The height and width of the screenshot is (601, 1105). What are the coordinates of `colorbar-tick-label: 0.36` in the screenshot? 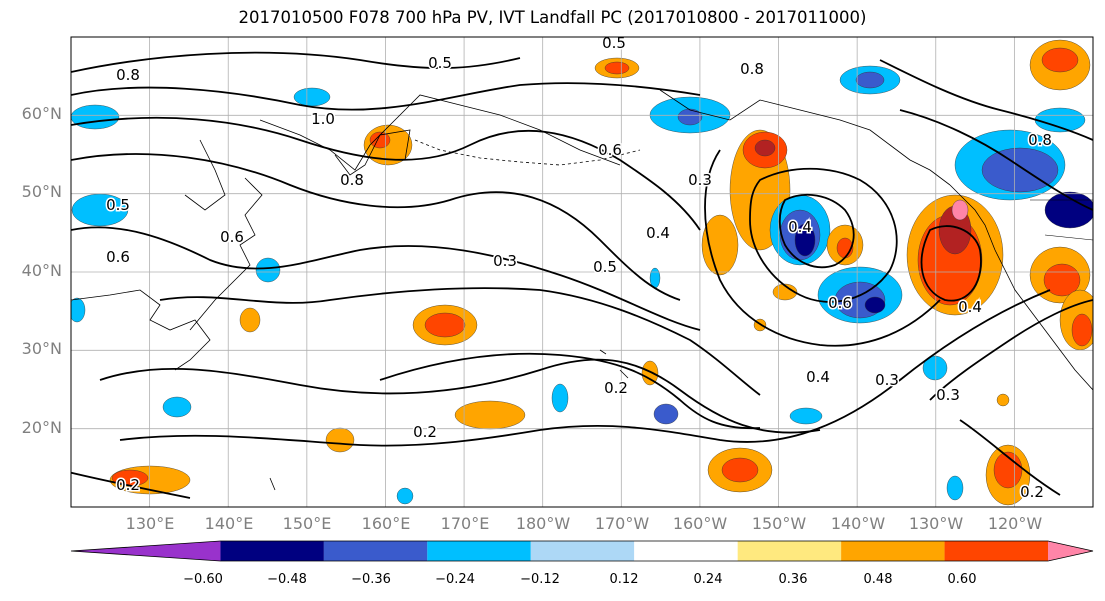 It's located at (793, 579).